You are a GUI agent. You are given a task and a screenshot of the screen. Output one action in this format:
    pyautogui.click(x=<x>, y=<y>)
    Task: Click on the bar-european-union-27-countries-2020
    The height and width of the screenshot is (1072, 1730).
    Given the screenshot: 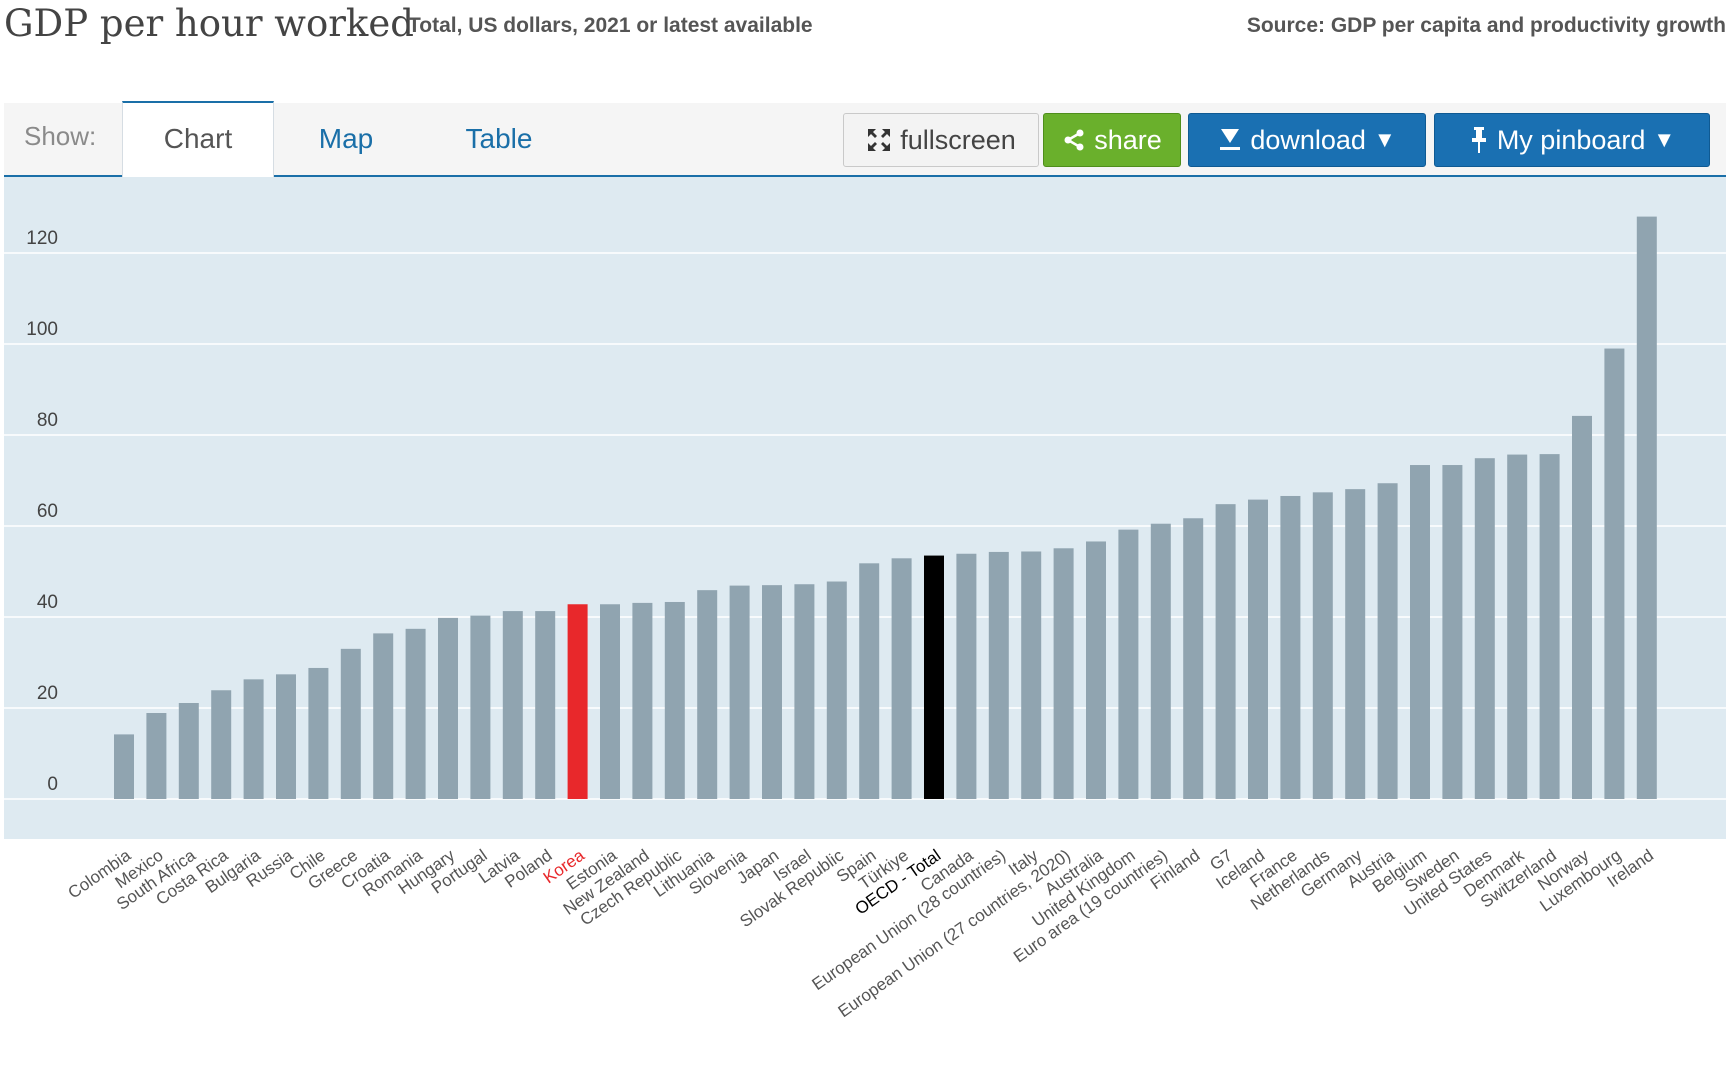 What is the action you would take?
    pyautogui.click(x=1063, y=673)
    